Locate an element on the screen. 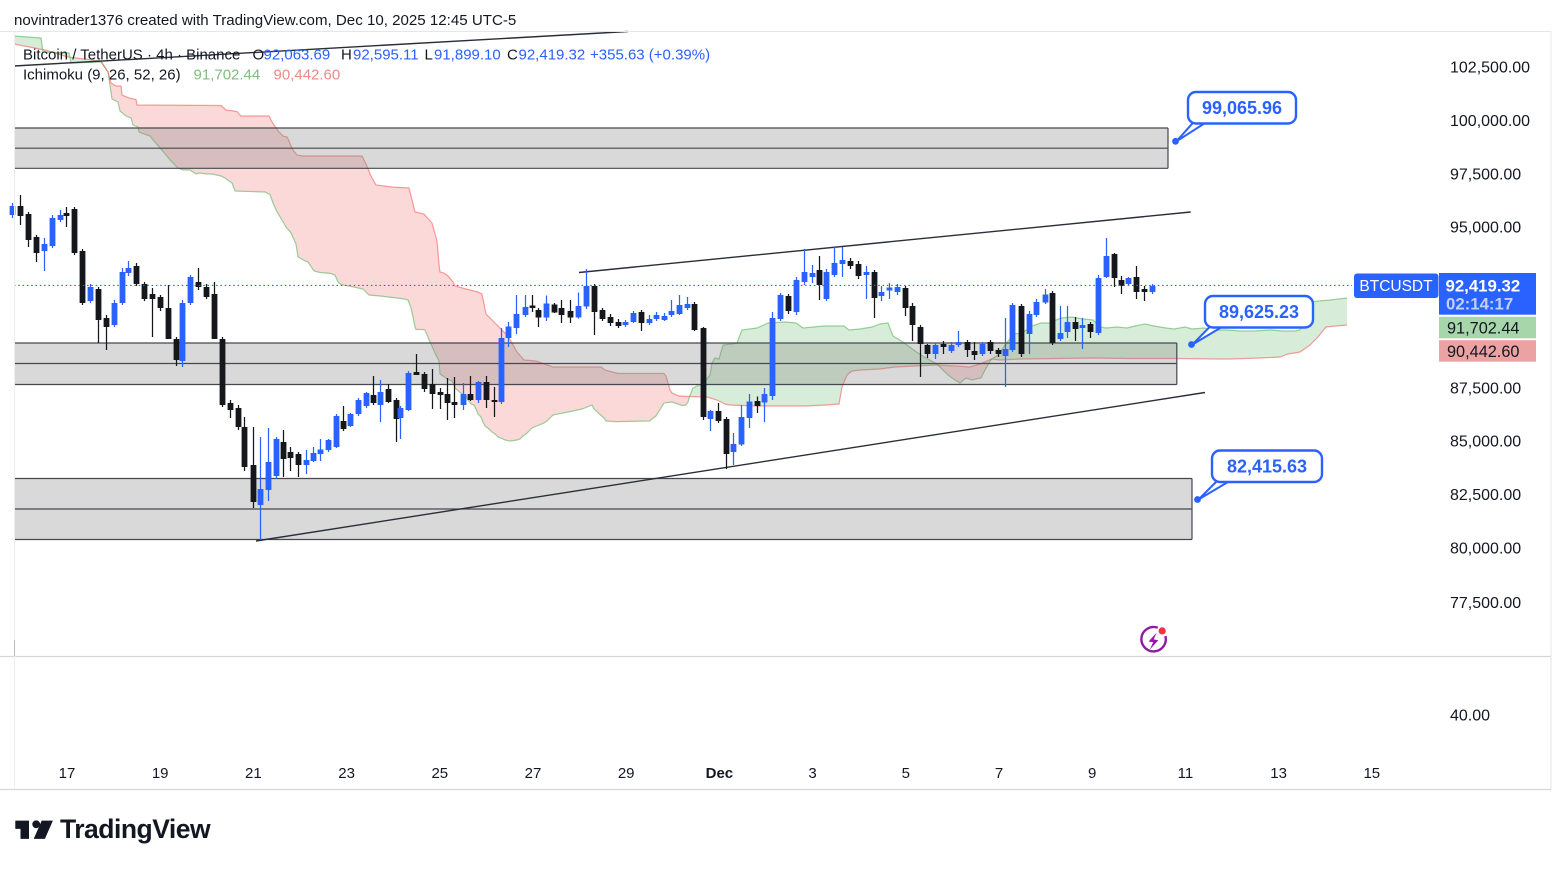  svg-text: 19 is located at coordinates (160, 773).